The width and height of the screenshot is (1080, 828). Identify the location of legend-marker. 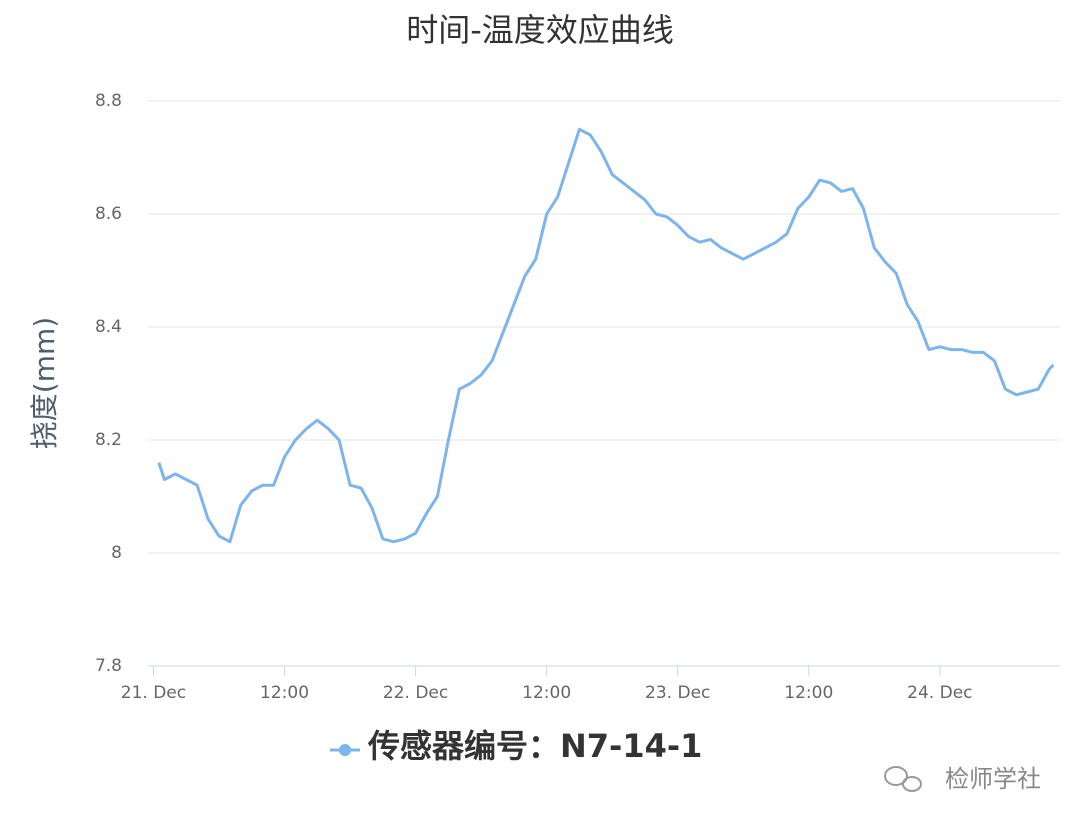
(345, 750).